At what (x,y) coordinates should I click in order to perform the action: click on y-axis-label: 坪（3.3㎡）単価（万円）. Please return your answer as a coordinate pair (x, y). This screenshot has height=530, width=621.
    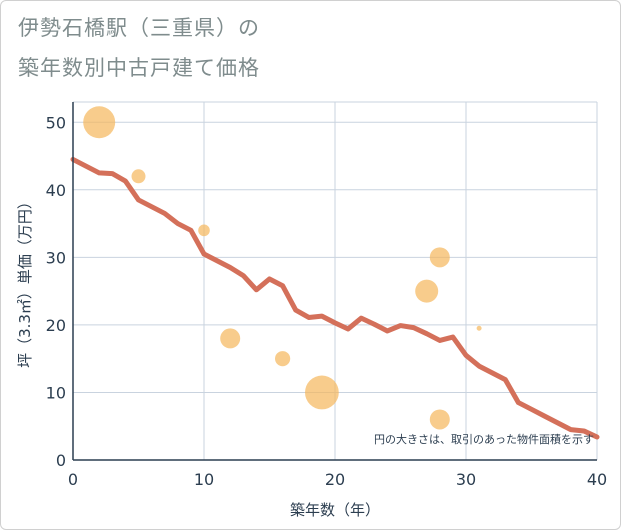
    Looking at the image, I should click on (25, 281).